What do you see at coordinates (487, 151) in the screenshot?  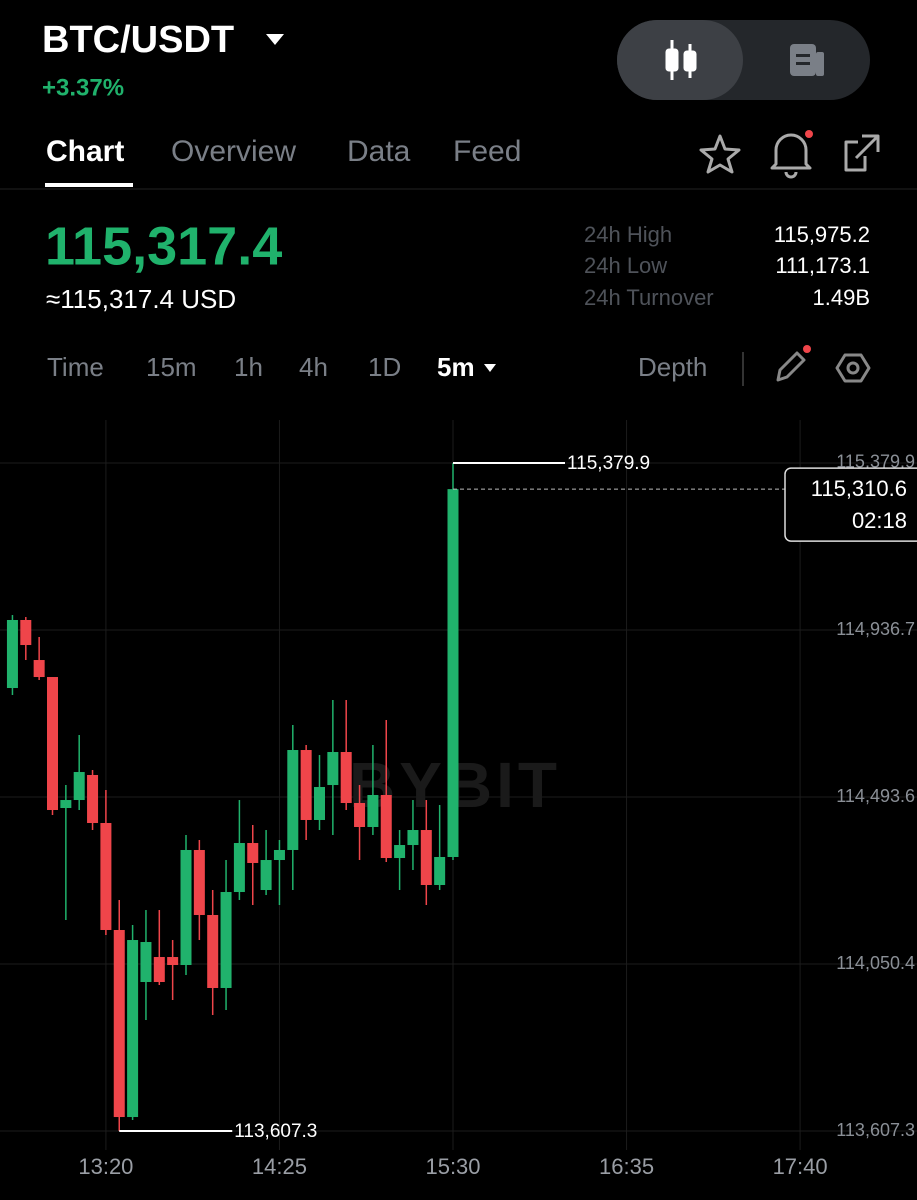 I see `tab: Feed` at bounding box center [487, 151].